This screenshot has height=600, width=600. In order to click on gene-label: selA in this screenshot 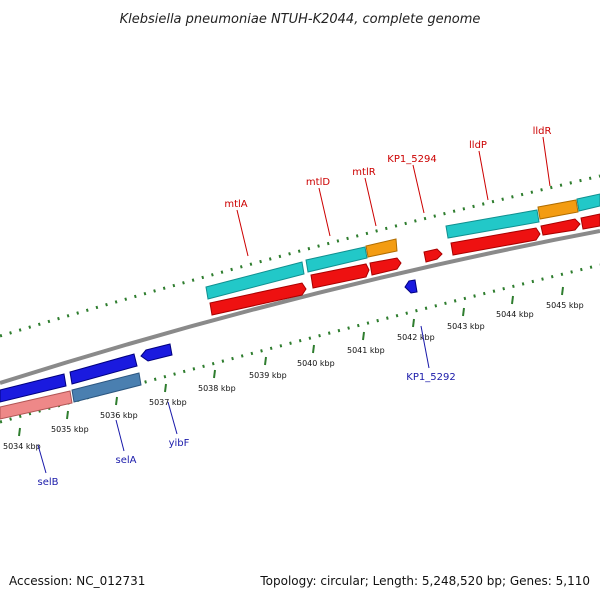, I will do `click(126, 460)`.